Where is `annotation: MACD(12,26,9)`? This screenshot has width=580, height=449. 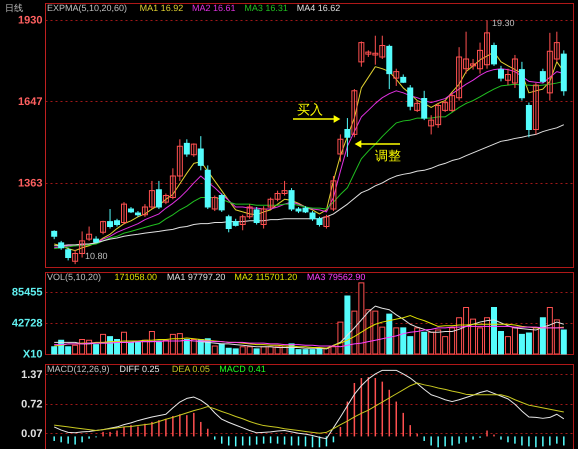
annotation: MACD(12,26,9) is located at coordinates (78, 369).